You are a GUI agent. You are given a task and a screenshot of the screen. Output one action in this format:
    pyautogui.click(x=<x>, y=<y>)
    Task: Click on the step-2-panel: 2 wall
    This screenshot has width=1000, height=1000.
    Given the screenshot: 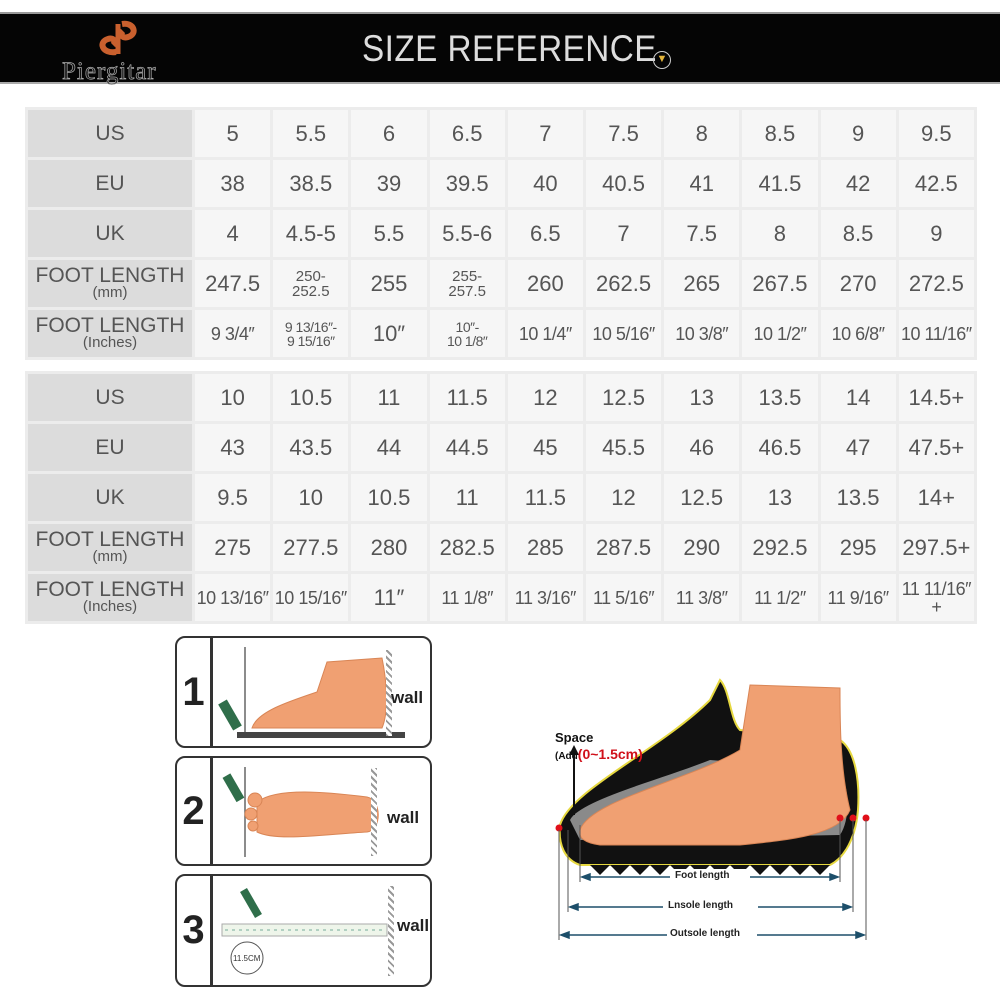 What is the action you would take?
    pyautogui.click(x=303, y=811)
    